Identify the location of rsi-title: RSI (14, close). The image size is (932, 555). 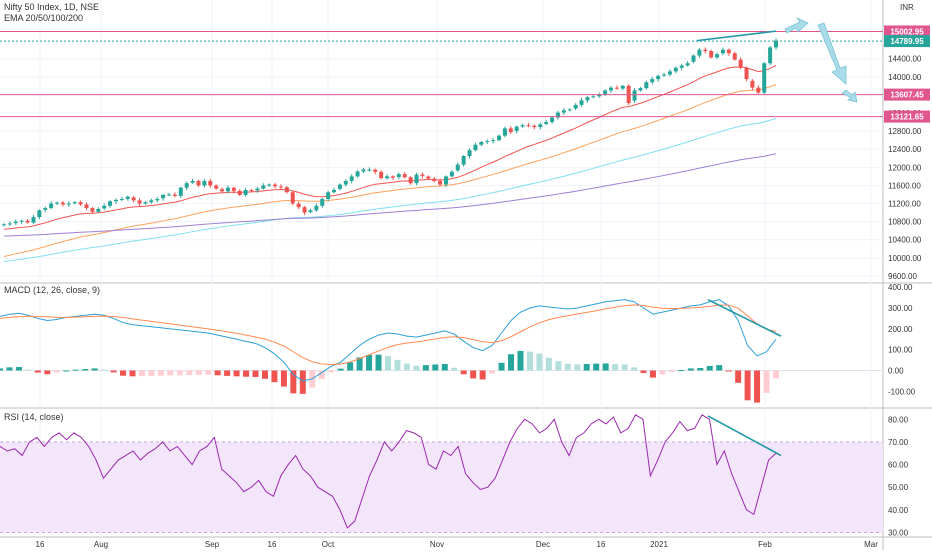
(34, 417).